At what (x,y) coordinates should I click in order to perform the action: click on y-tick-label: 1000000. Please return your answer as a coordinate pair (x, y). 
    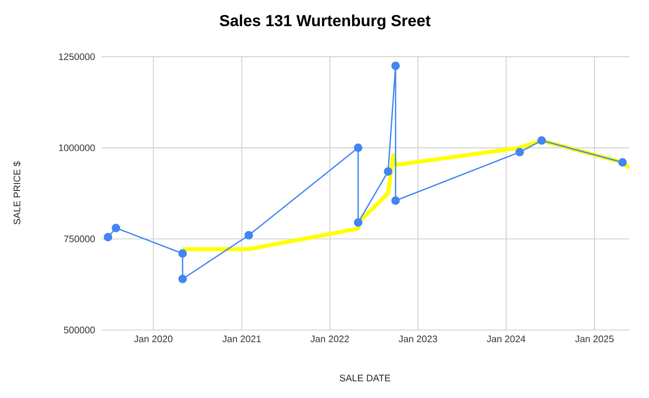
    Looking at the image, I should click on (77, 148).